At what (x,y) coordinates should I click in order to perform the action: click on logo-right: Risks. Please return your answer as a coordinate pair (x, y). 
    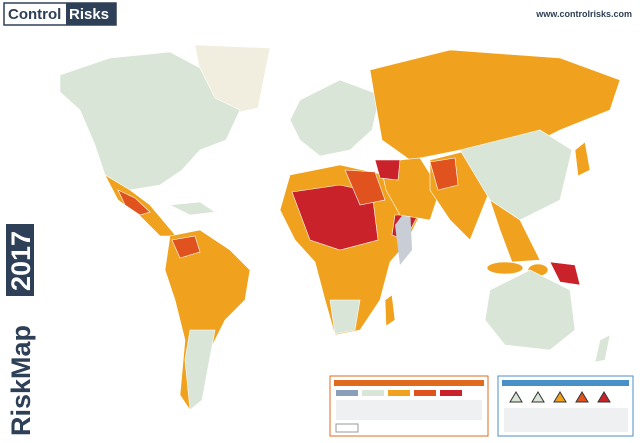
    Looking at the image, I should click on (89, 14).